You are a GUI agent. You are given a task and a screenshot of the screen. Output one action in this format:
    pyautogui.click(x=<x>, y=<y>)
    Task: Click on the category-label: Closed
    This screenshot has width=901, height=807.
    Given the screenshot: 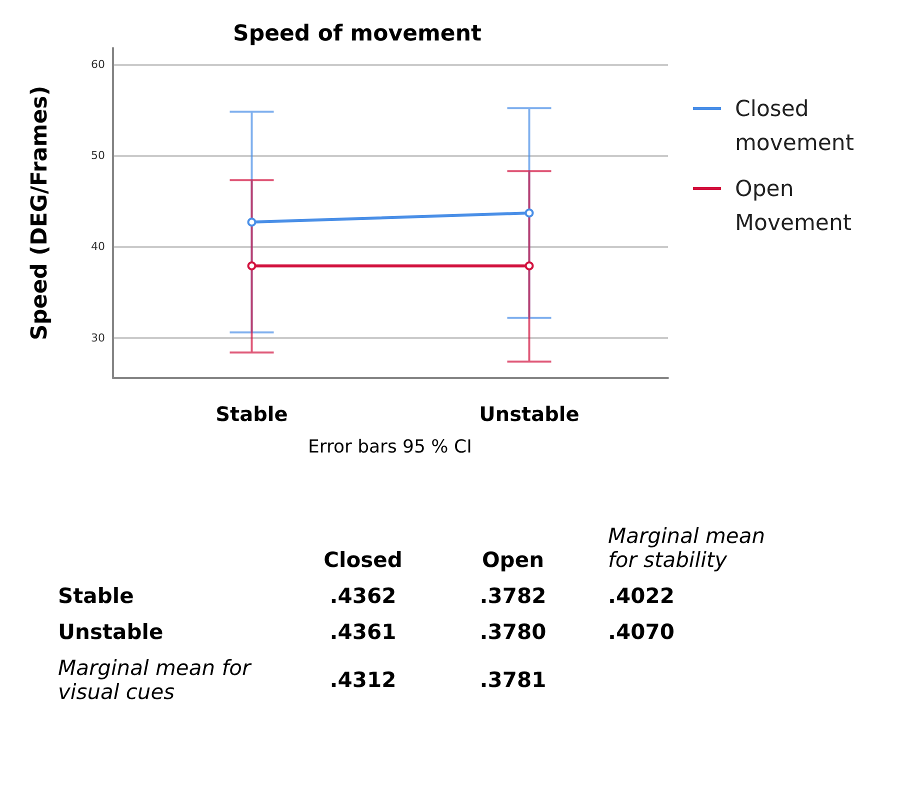 What is the action you would take?
    pyautogui.click(x=363, y=560)
    